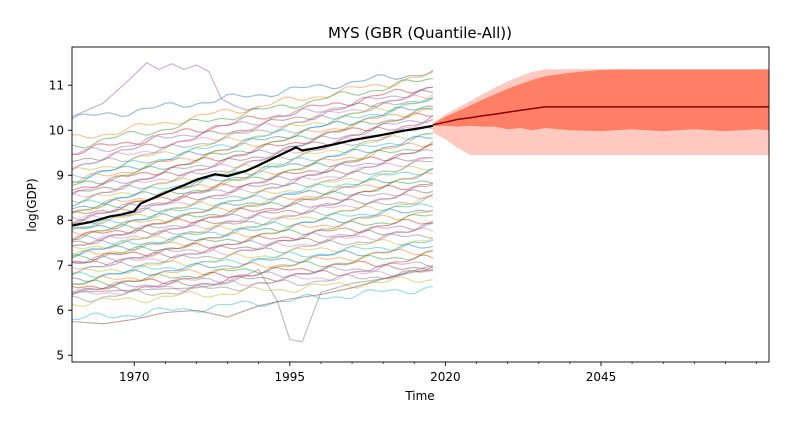  I want to click on y-tick-label: 7, so click(60, 265).